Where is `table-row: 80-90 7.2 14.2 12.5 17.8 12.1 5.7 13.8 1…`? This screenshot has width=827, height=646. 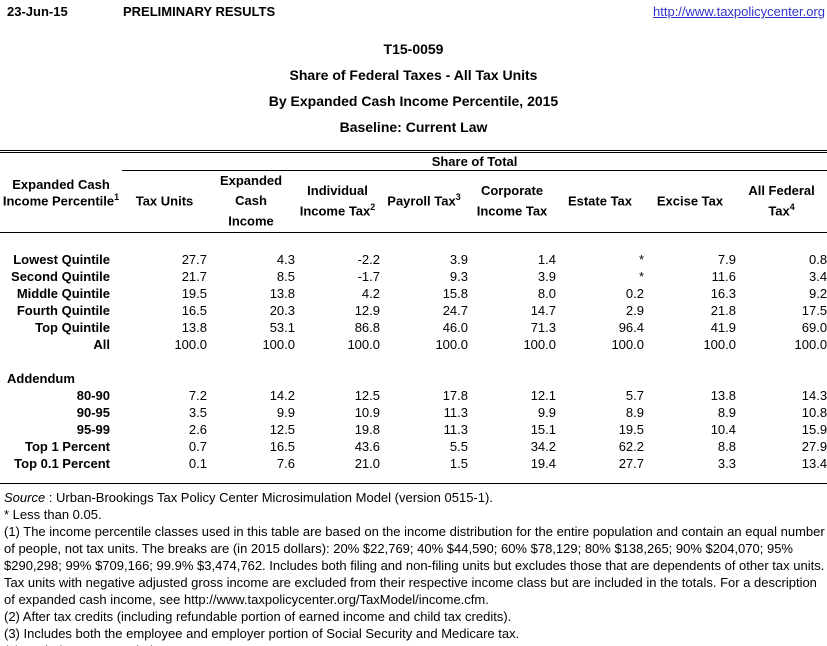 table-row: 80-90 7.2 14.2 12.5 17.8 12.1 5.7 13.8 1… is located at coordinates (413, 395).